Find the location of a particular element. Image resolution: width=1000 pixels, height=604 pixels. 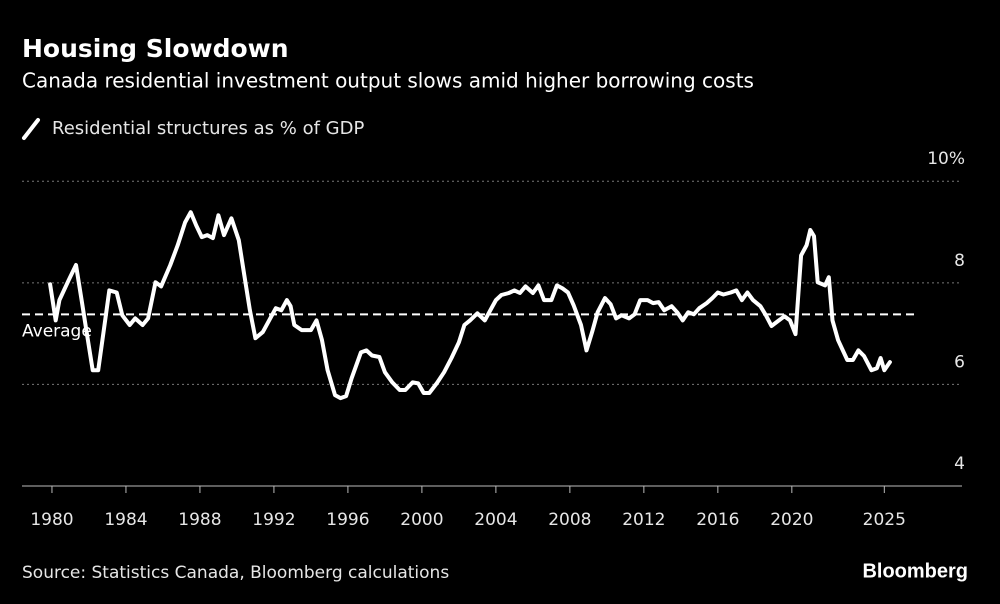

x-tick-label: 1988 is located at coordinates (199, 520).